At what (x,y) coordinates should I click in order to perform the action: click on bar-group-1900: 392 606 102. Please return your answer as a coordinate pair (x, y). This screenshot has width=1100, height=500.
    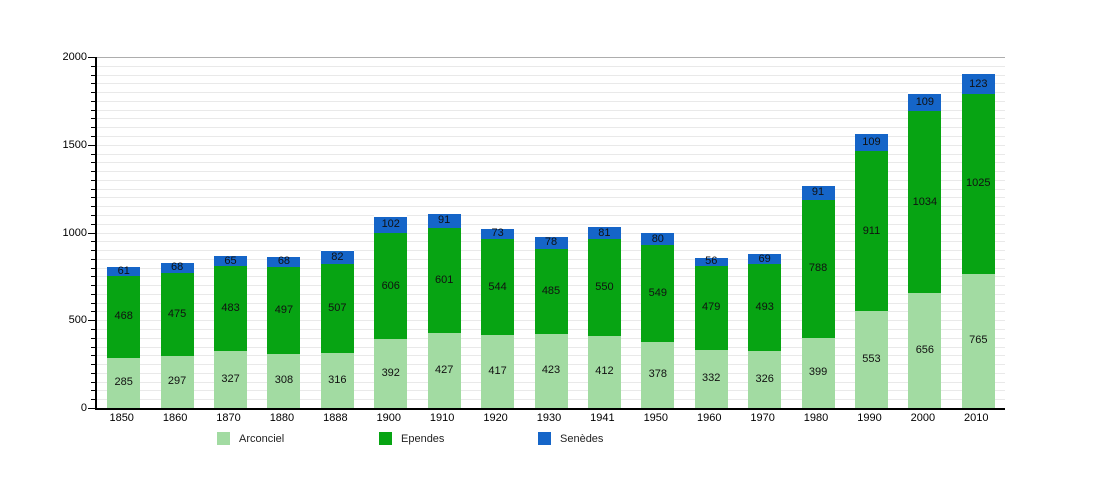
    Looking at the image, I should click on (391, 311).